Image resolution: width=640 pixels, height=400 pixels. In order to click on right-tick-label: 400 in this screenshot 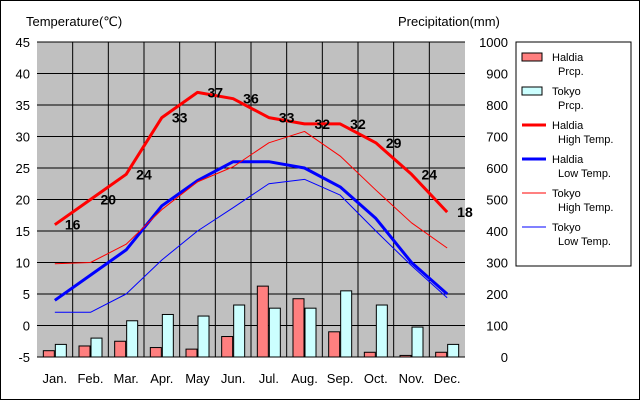, I will do `click(497, 231)`.